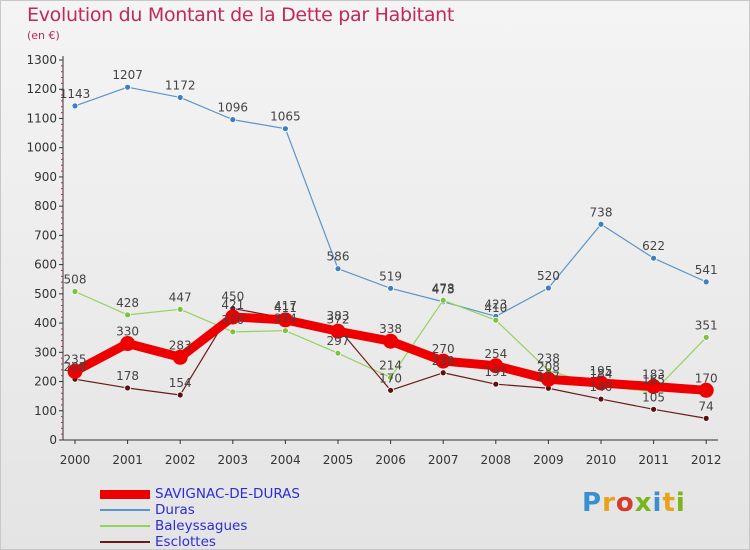  What do you see at coordinates (706, 378) in the screenshot?
I see `data-label: 170` at bounding box center [706, 378].